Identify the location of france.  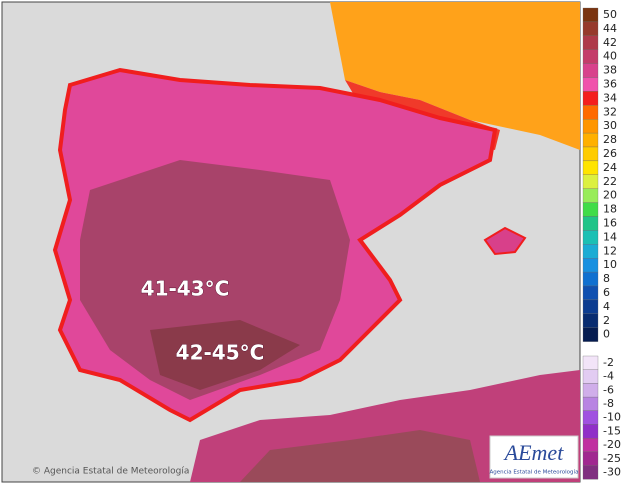
(455, 76).